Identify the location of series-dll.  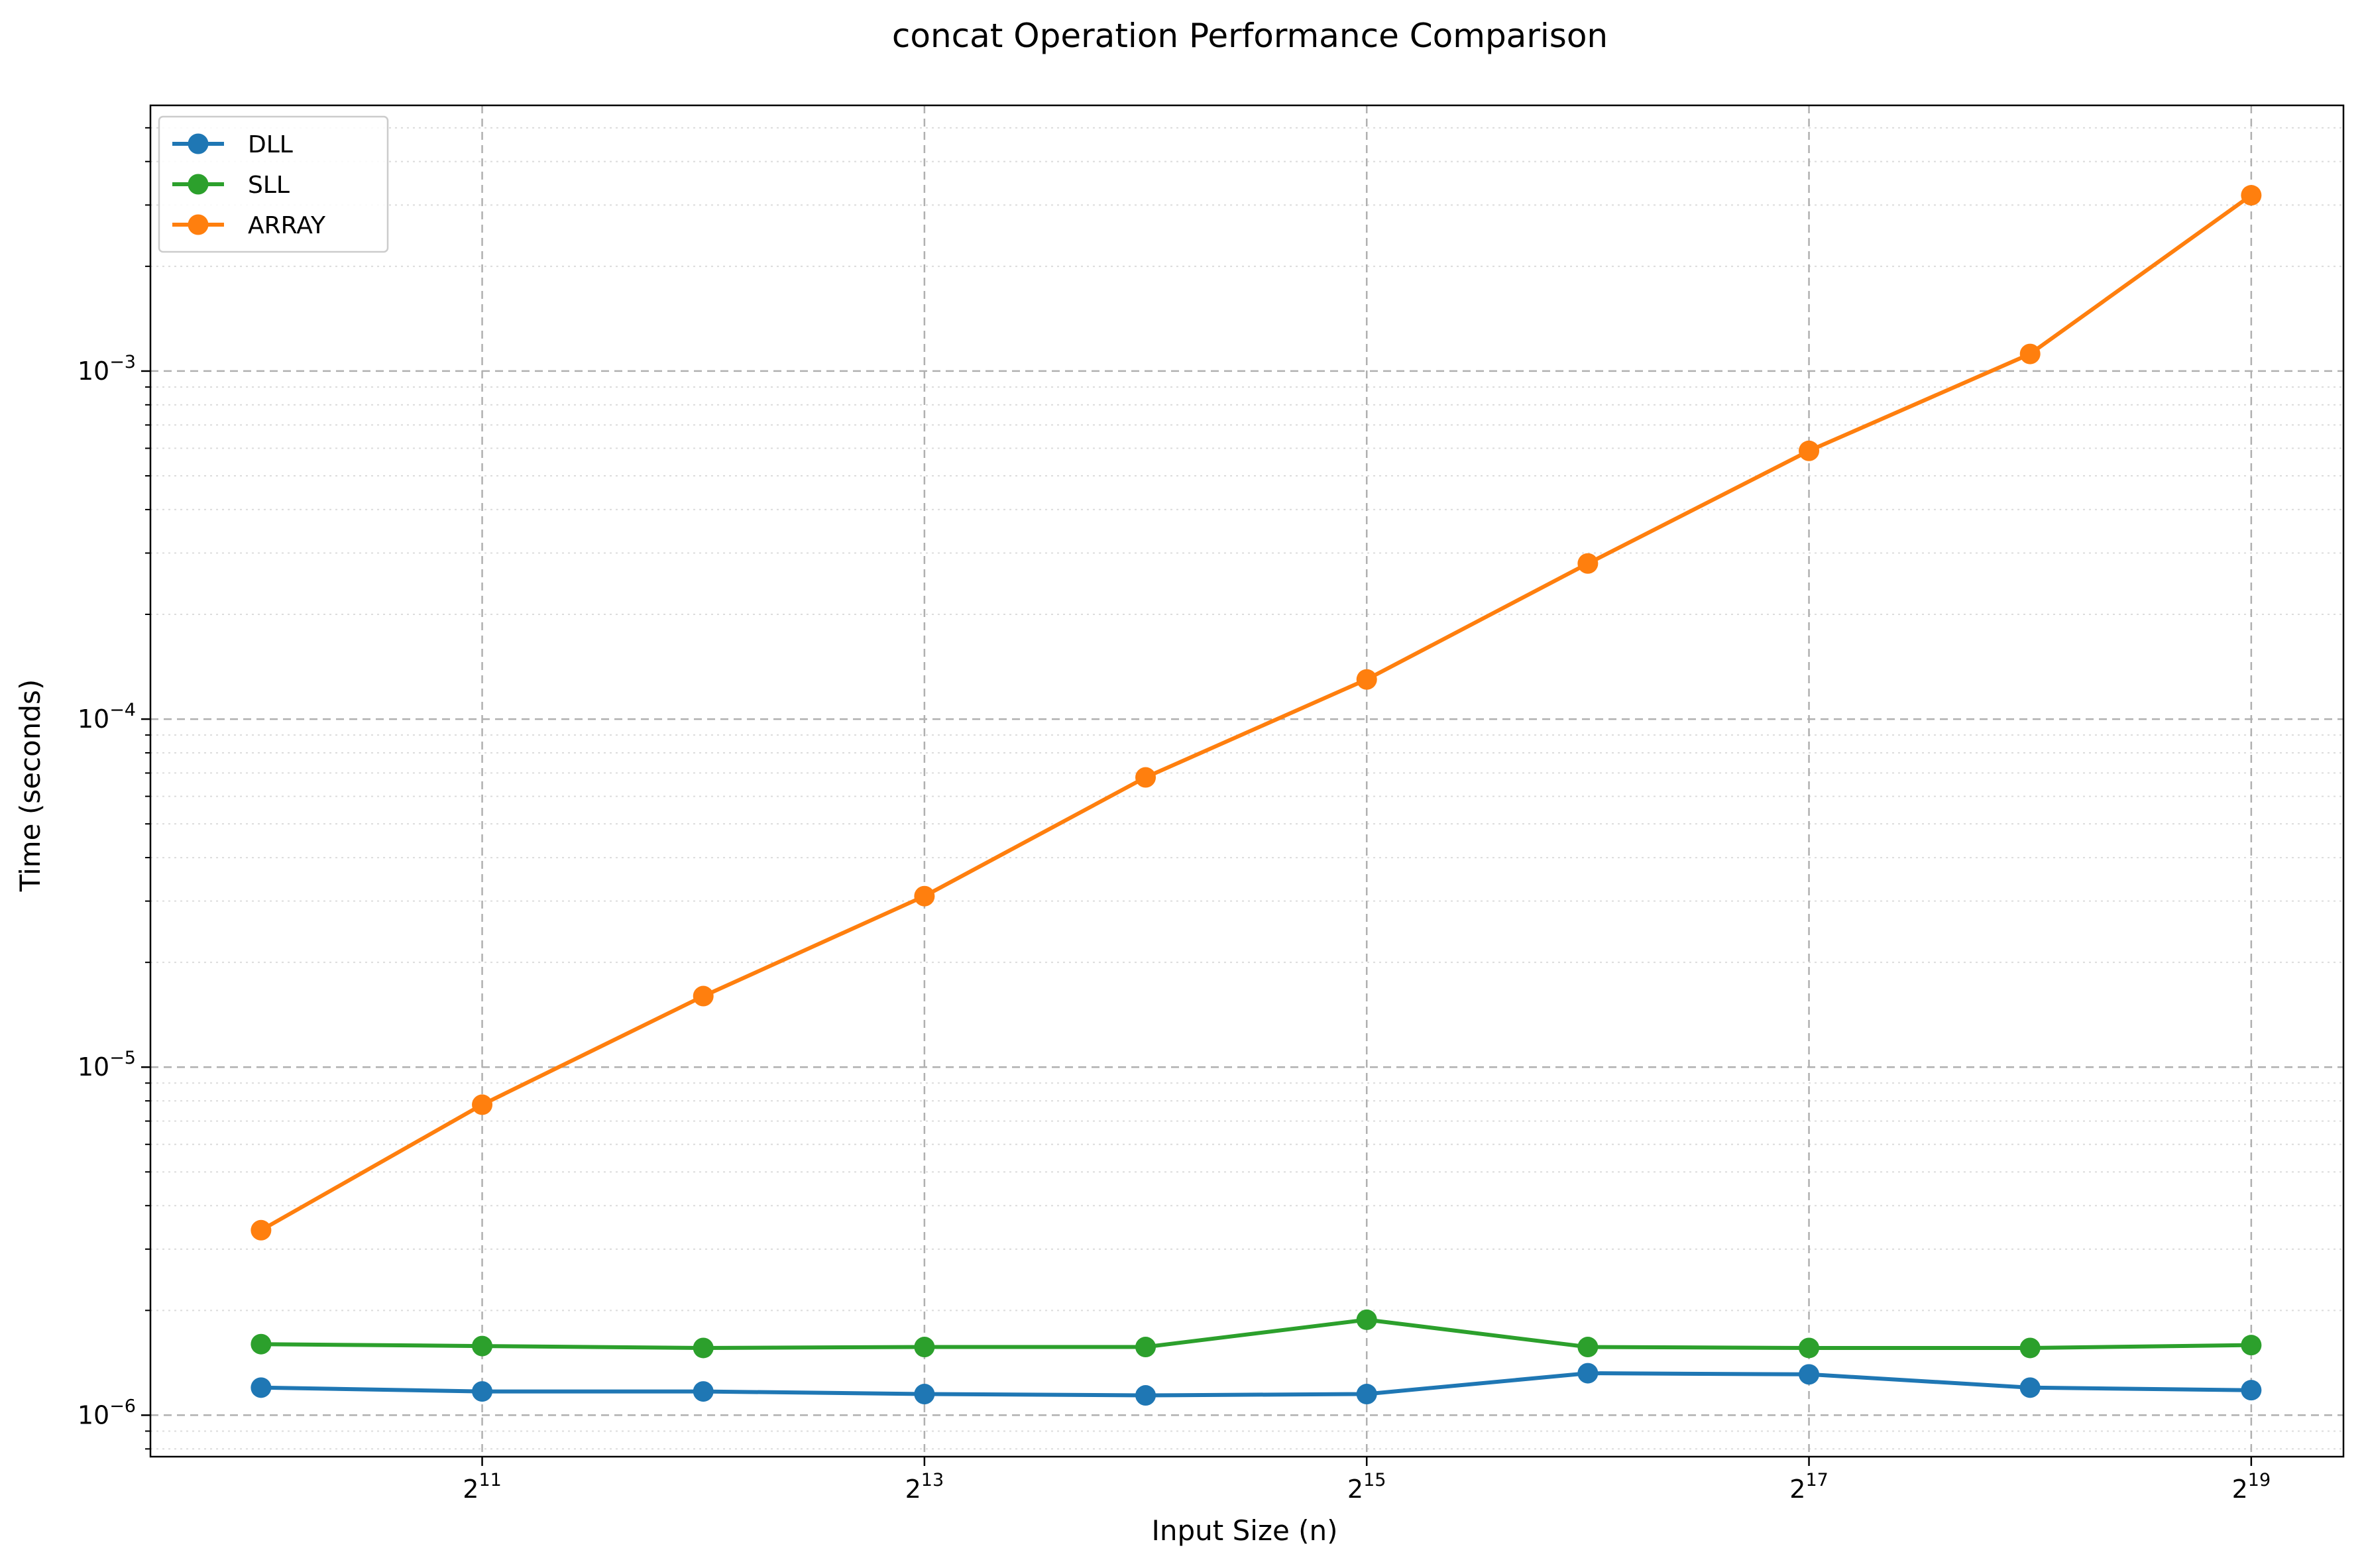
(1256, 1384).